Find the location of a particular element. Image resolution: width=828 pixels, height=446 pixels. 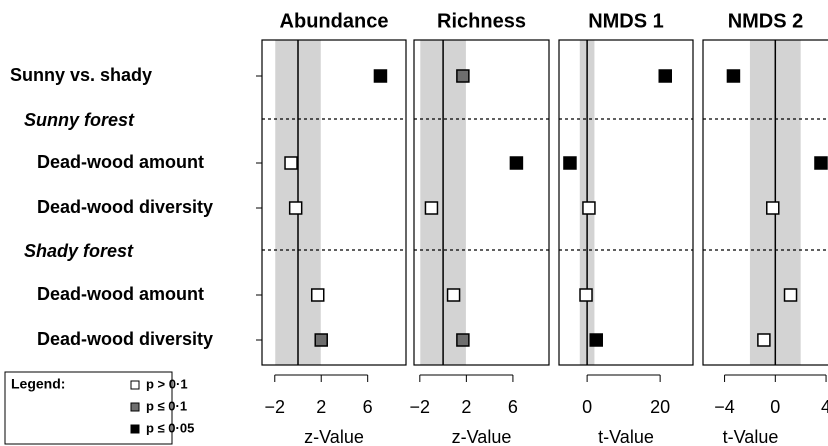

panel-title: Richness is located at coordinates (481, 21).